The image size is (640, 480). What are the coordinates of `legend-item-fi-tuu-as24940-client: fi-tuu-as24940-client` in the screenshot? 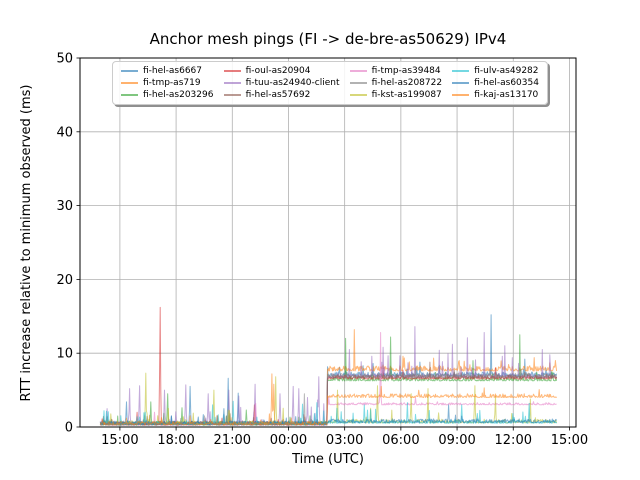 It's located at (281, 83).